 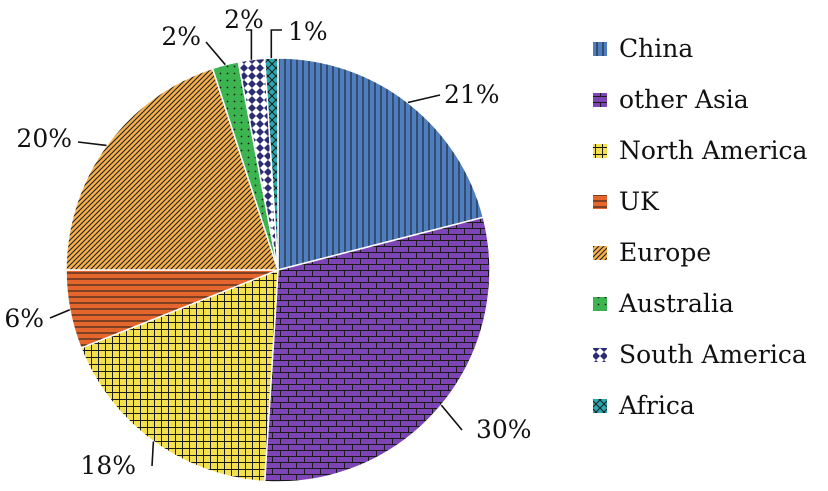 What do you see at coordinates (684, 99) in the screenshot?
I see `legend-label-other-asia: other Asia` at bounding box center [684, 99].